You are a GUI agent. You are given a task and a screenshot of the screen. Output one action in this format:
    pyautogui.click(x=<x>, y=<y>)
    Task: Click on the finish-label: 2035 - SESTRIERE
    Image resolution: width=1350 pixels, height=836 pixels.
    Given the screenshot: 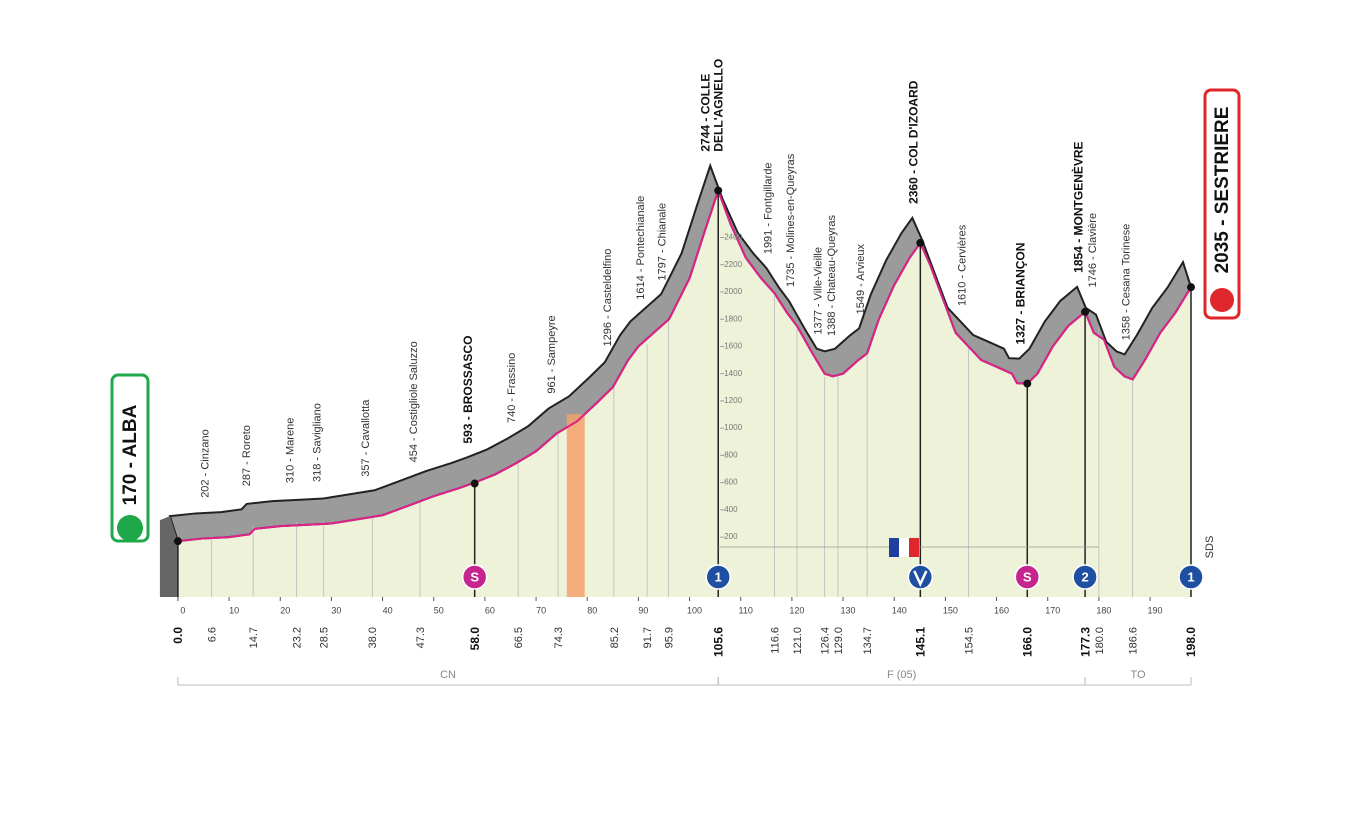 What is the action you would take?
    pyautogui.click(x=1222, y=190)
    